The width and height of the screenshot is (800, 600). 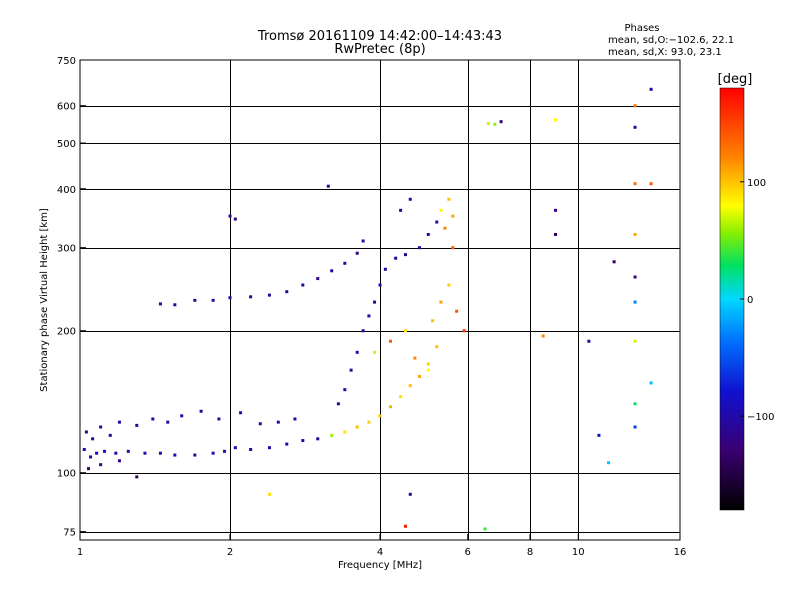 What do you see at coordinates (66, 249) in the screenshot?
I see `y-tick-label: 300` at bounding box center [66, 249].